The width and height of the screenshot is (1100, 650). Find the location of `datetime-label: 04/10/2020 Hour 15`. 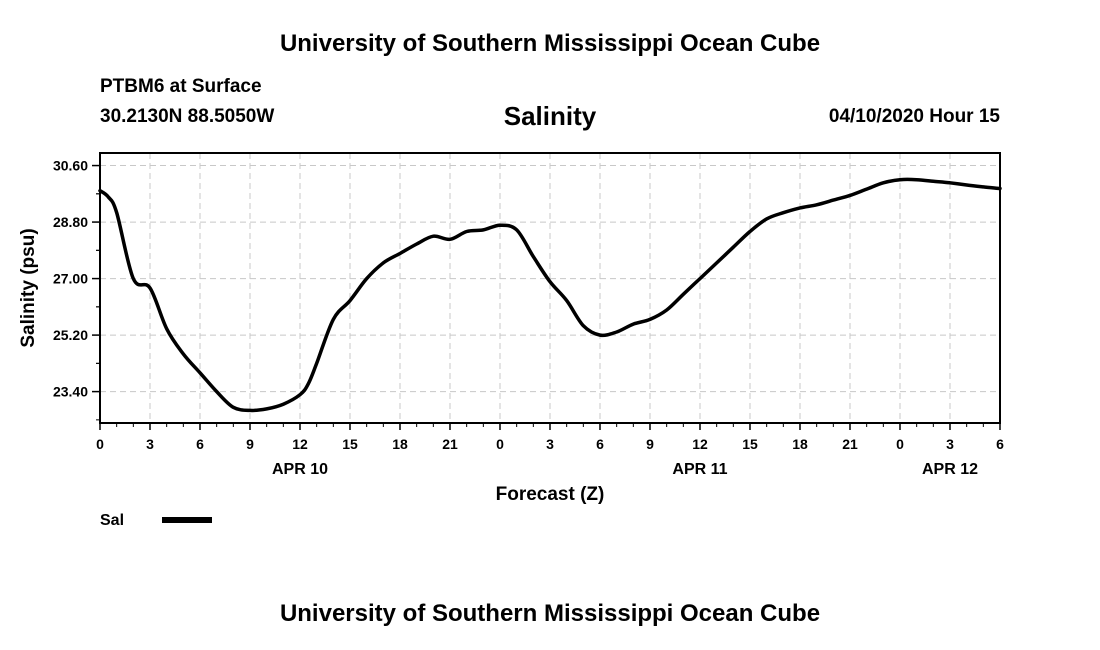

datetime-label: 04/10/2020 Hour 15 is located at coordinates (914, 116).